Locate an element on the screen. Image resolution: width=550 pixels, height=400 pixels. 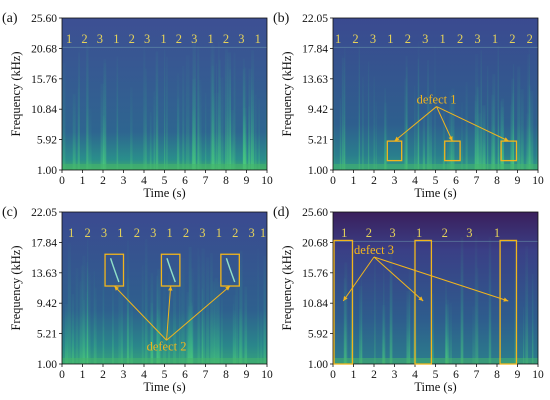
x-tick-label: 7 is located at coordinates (206, 181).